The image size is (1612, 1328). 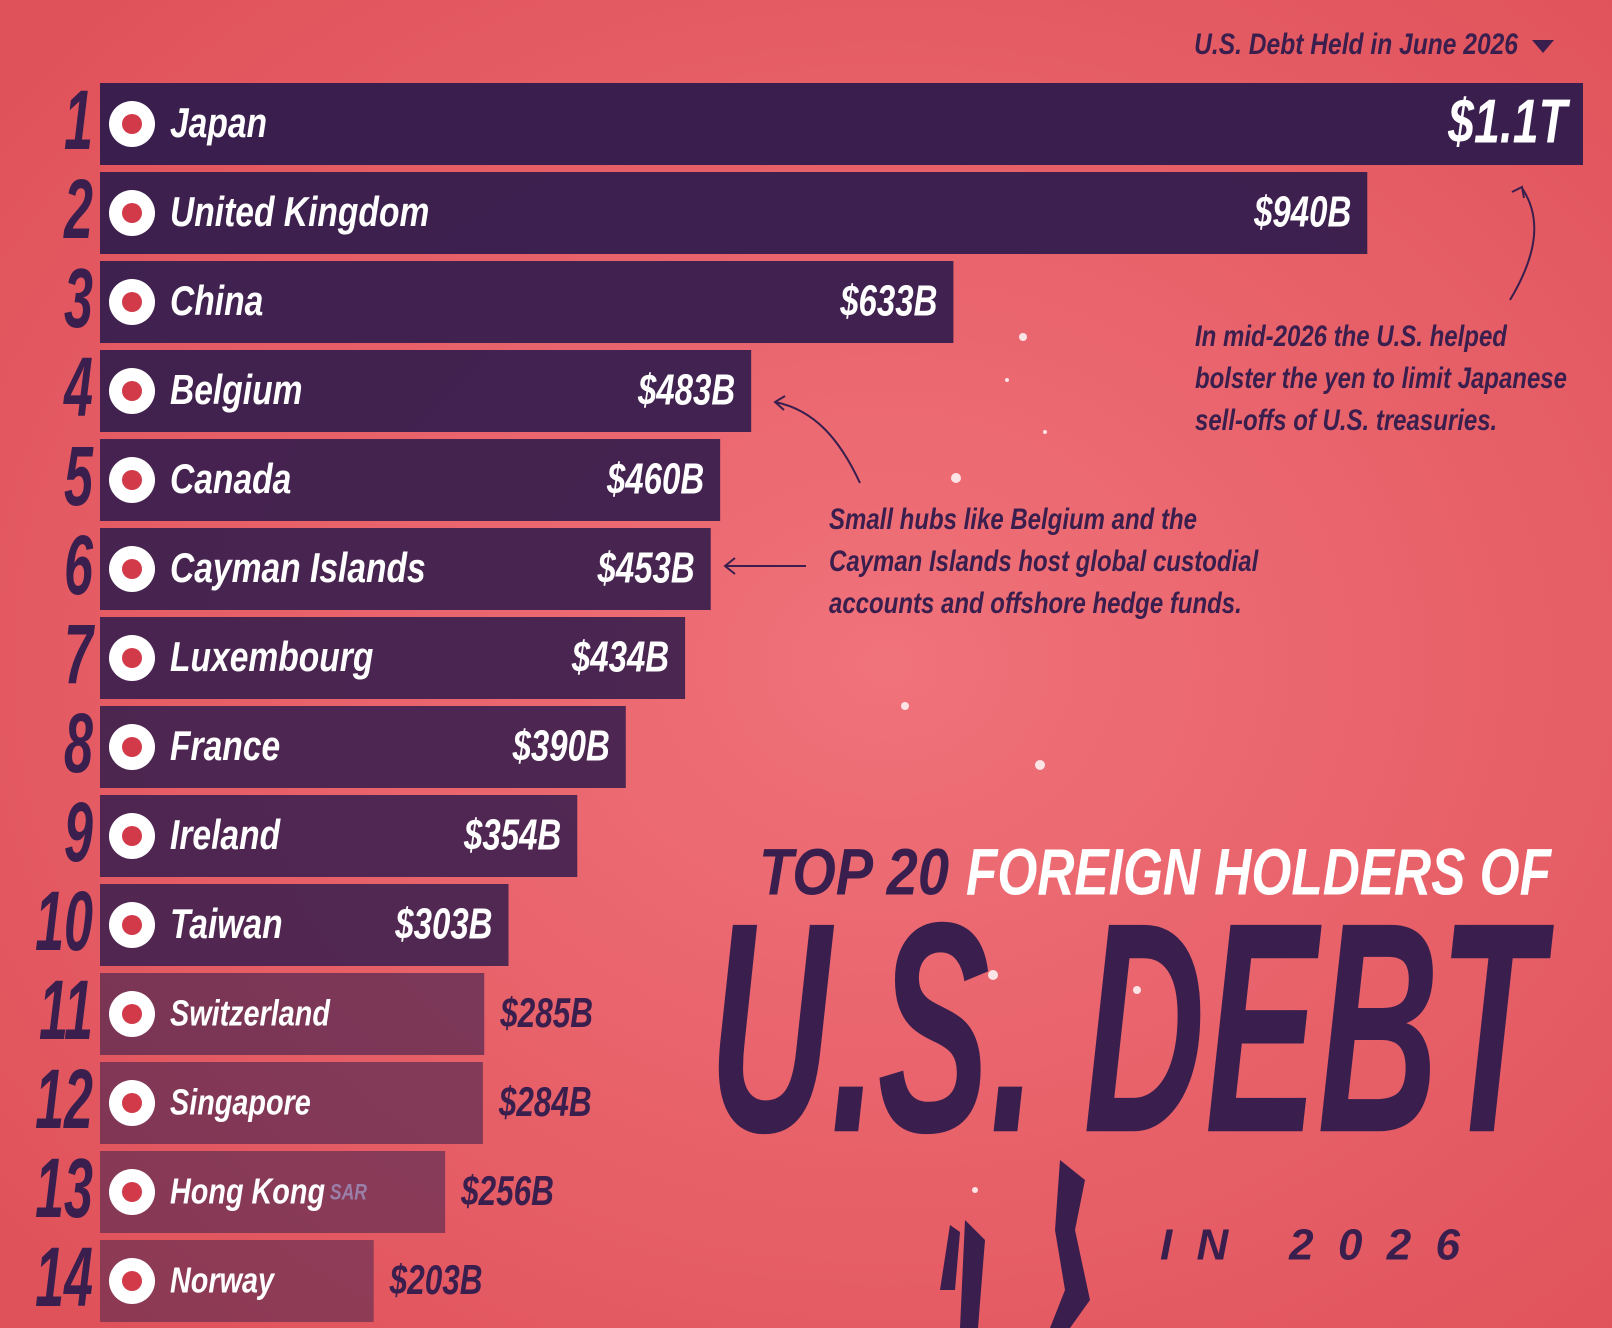 I want to click on title-part: TOP 20, so click(x=854, y=871).